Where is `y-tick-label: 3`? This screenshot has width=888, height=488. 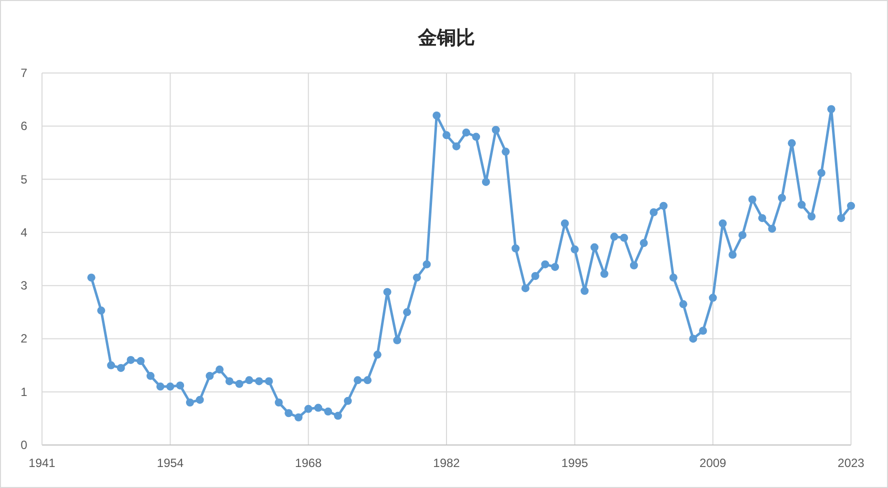 y-tick-label: 3 is located at coordinates (24, 285).